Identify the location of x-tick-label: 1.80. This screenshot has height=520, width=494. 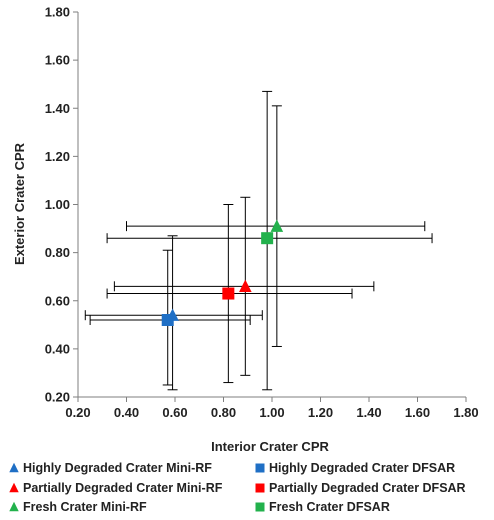
(465, 412).